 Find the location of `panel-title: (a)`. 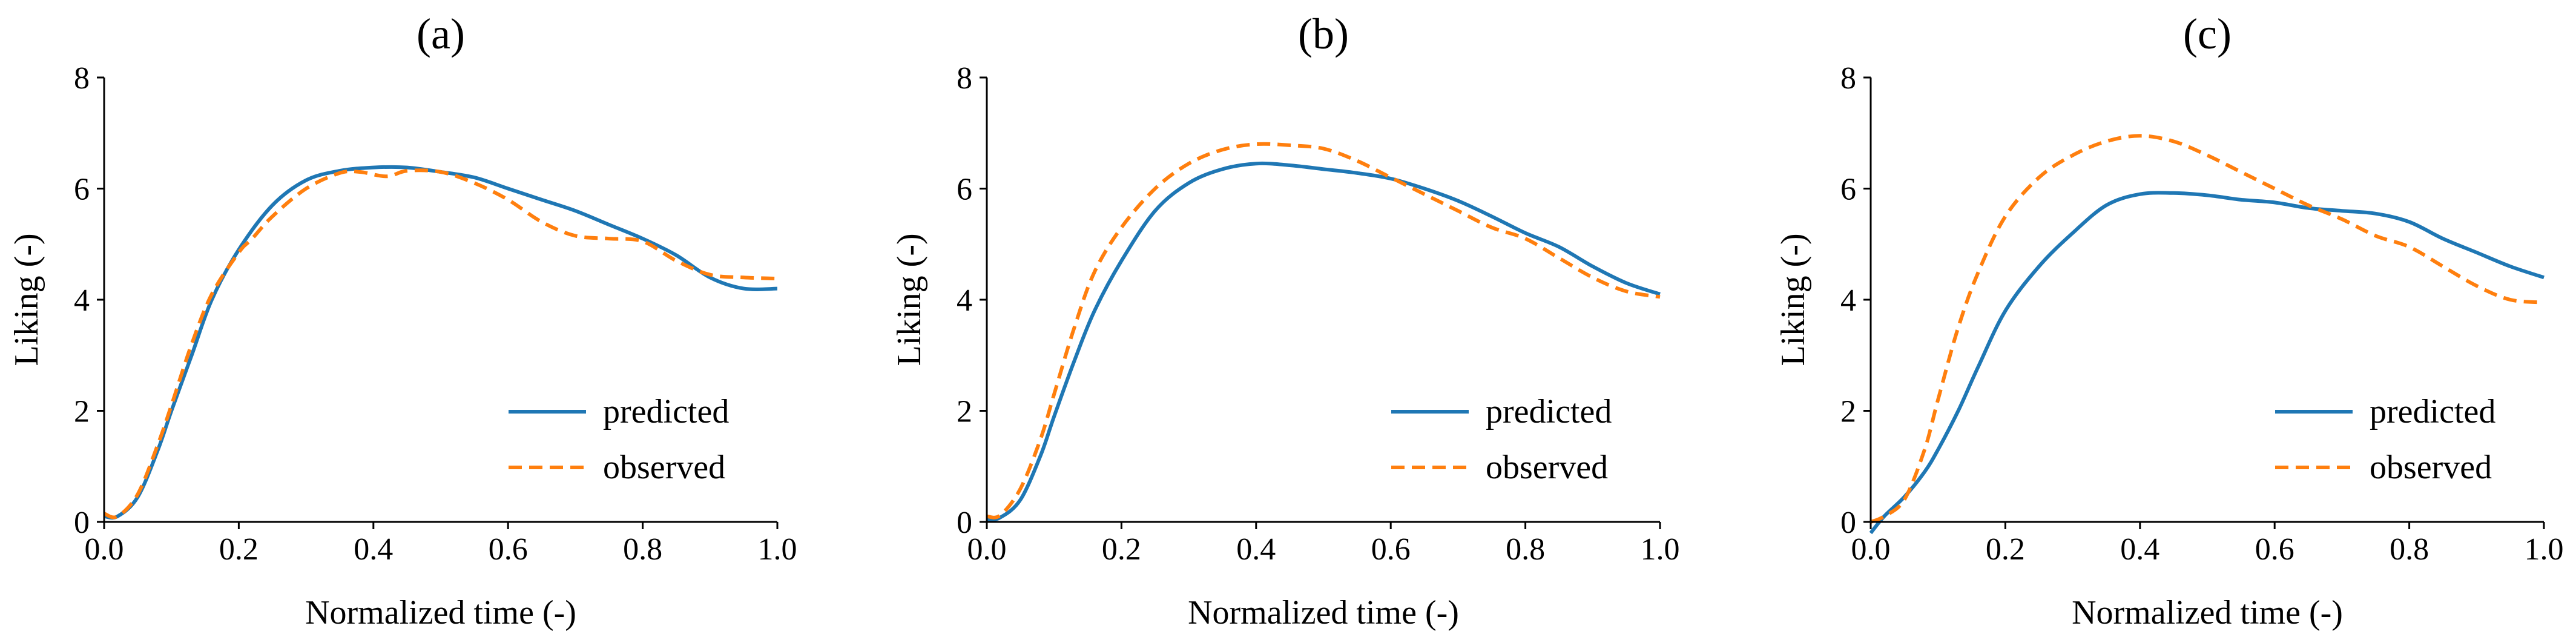

panel-title: (a) is located at coordinates (441, 34).